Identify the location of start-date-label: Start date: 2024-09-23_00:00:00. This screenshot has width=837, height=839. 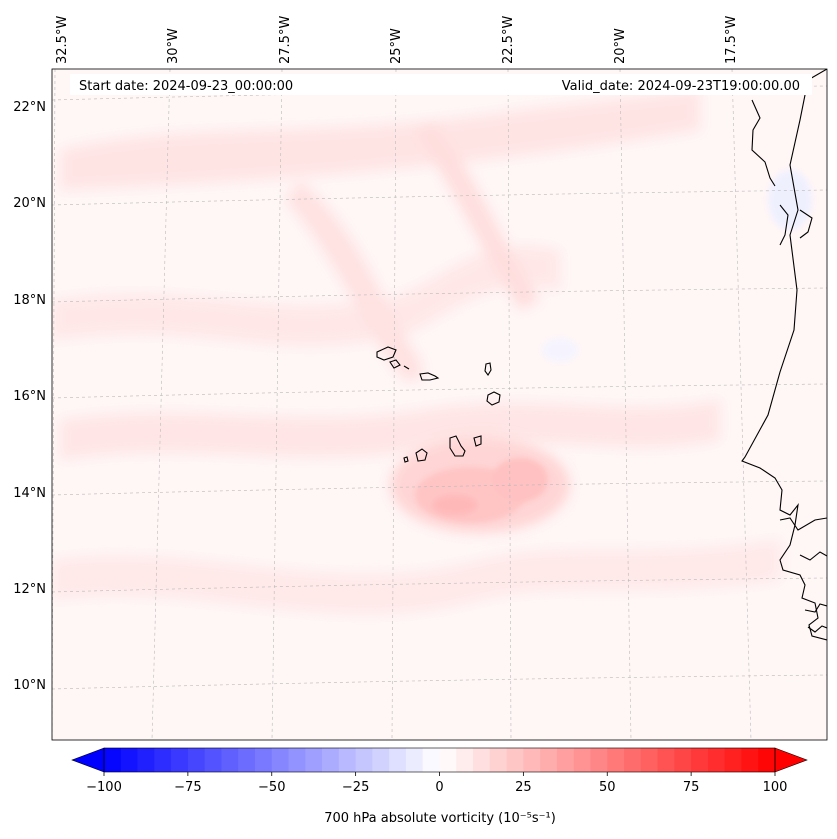
(186, 86).